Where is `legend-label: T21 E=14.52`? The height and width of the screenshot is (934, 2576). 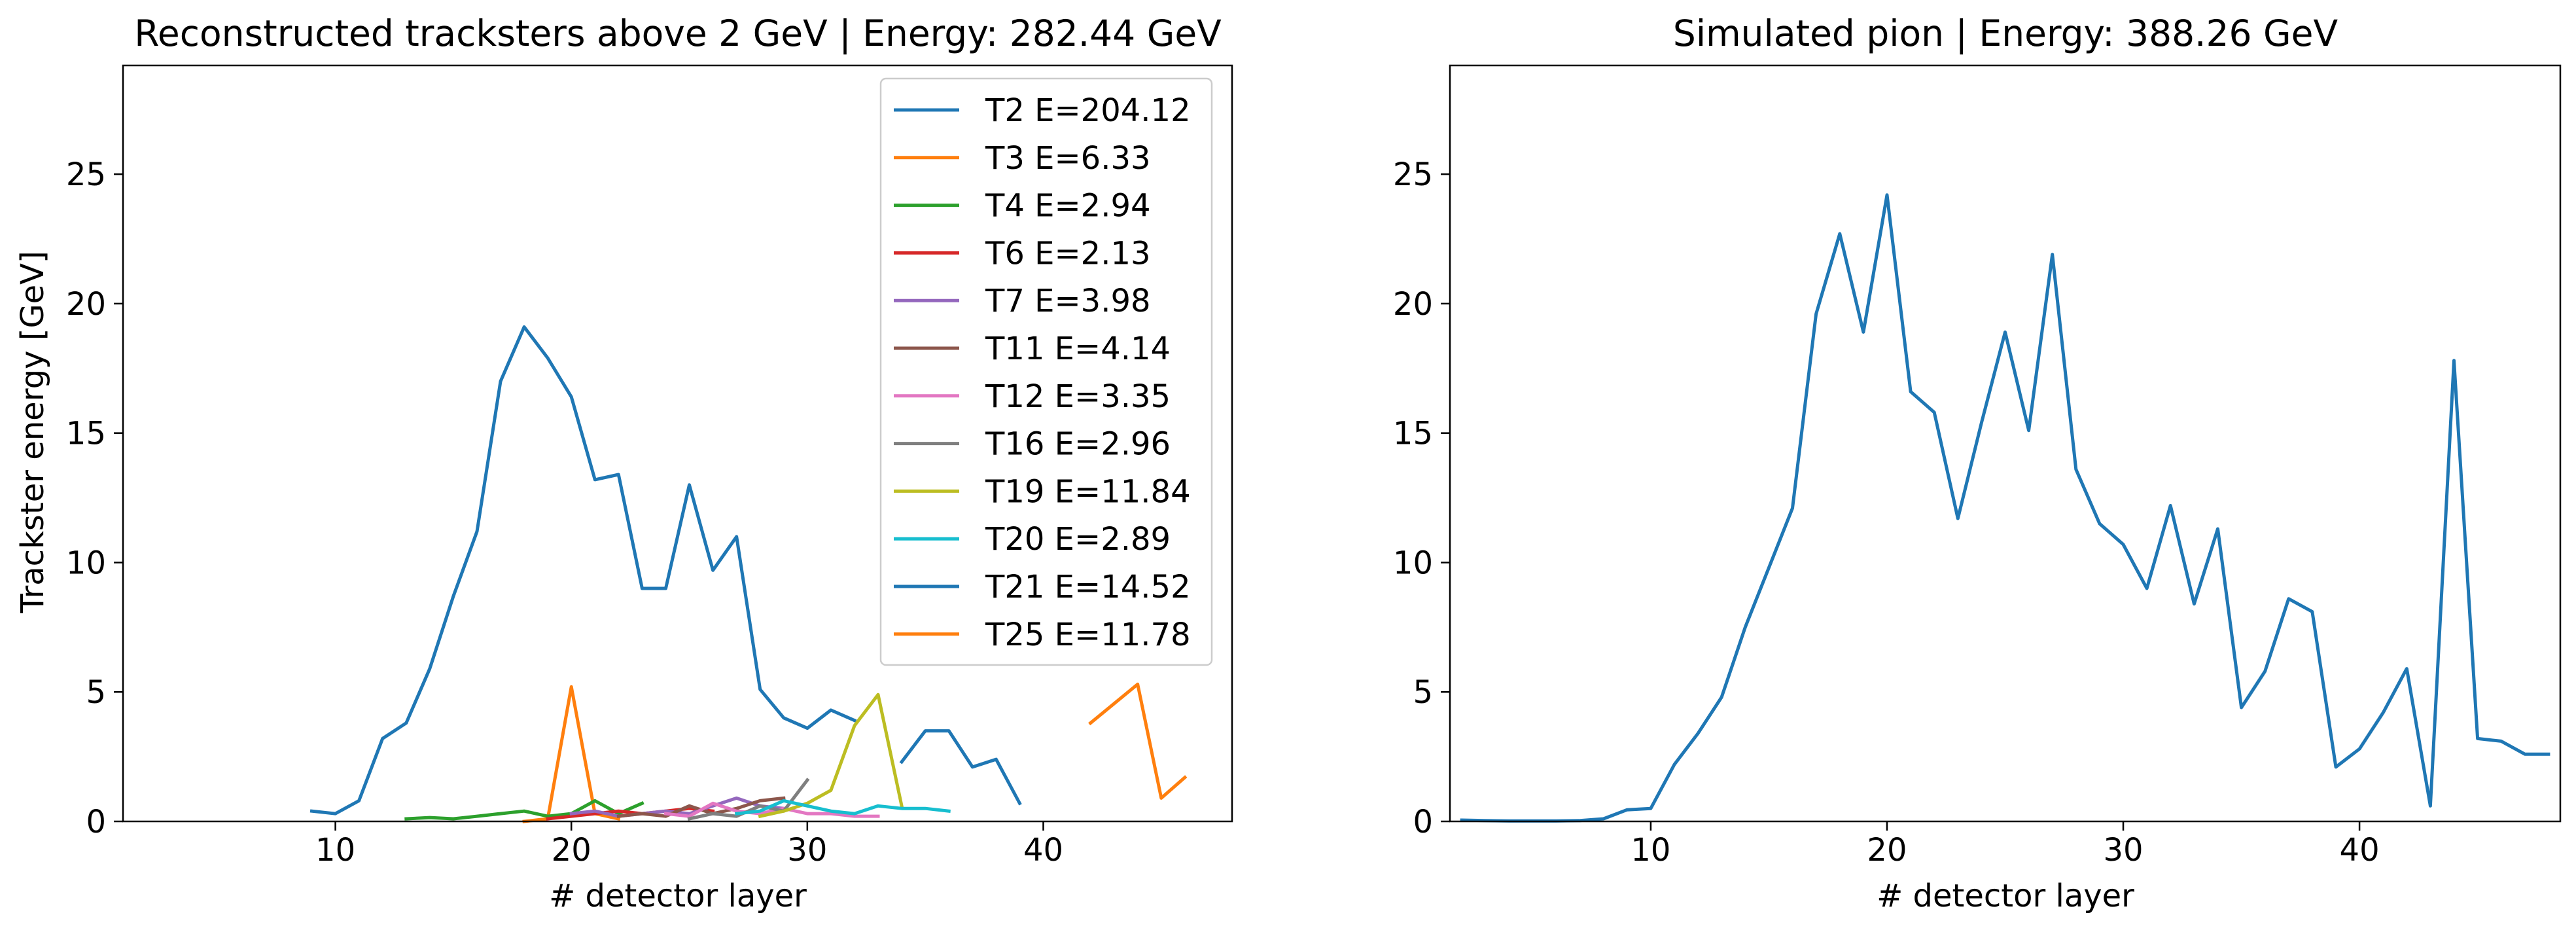
legend-label: T21 E=14.52 is located at coordinates (1088, 587).